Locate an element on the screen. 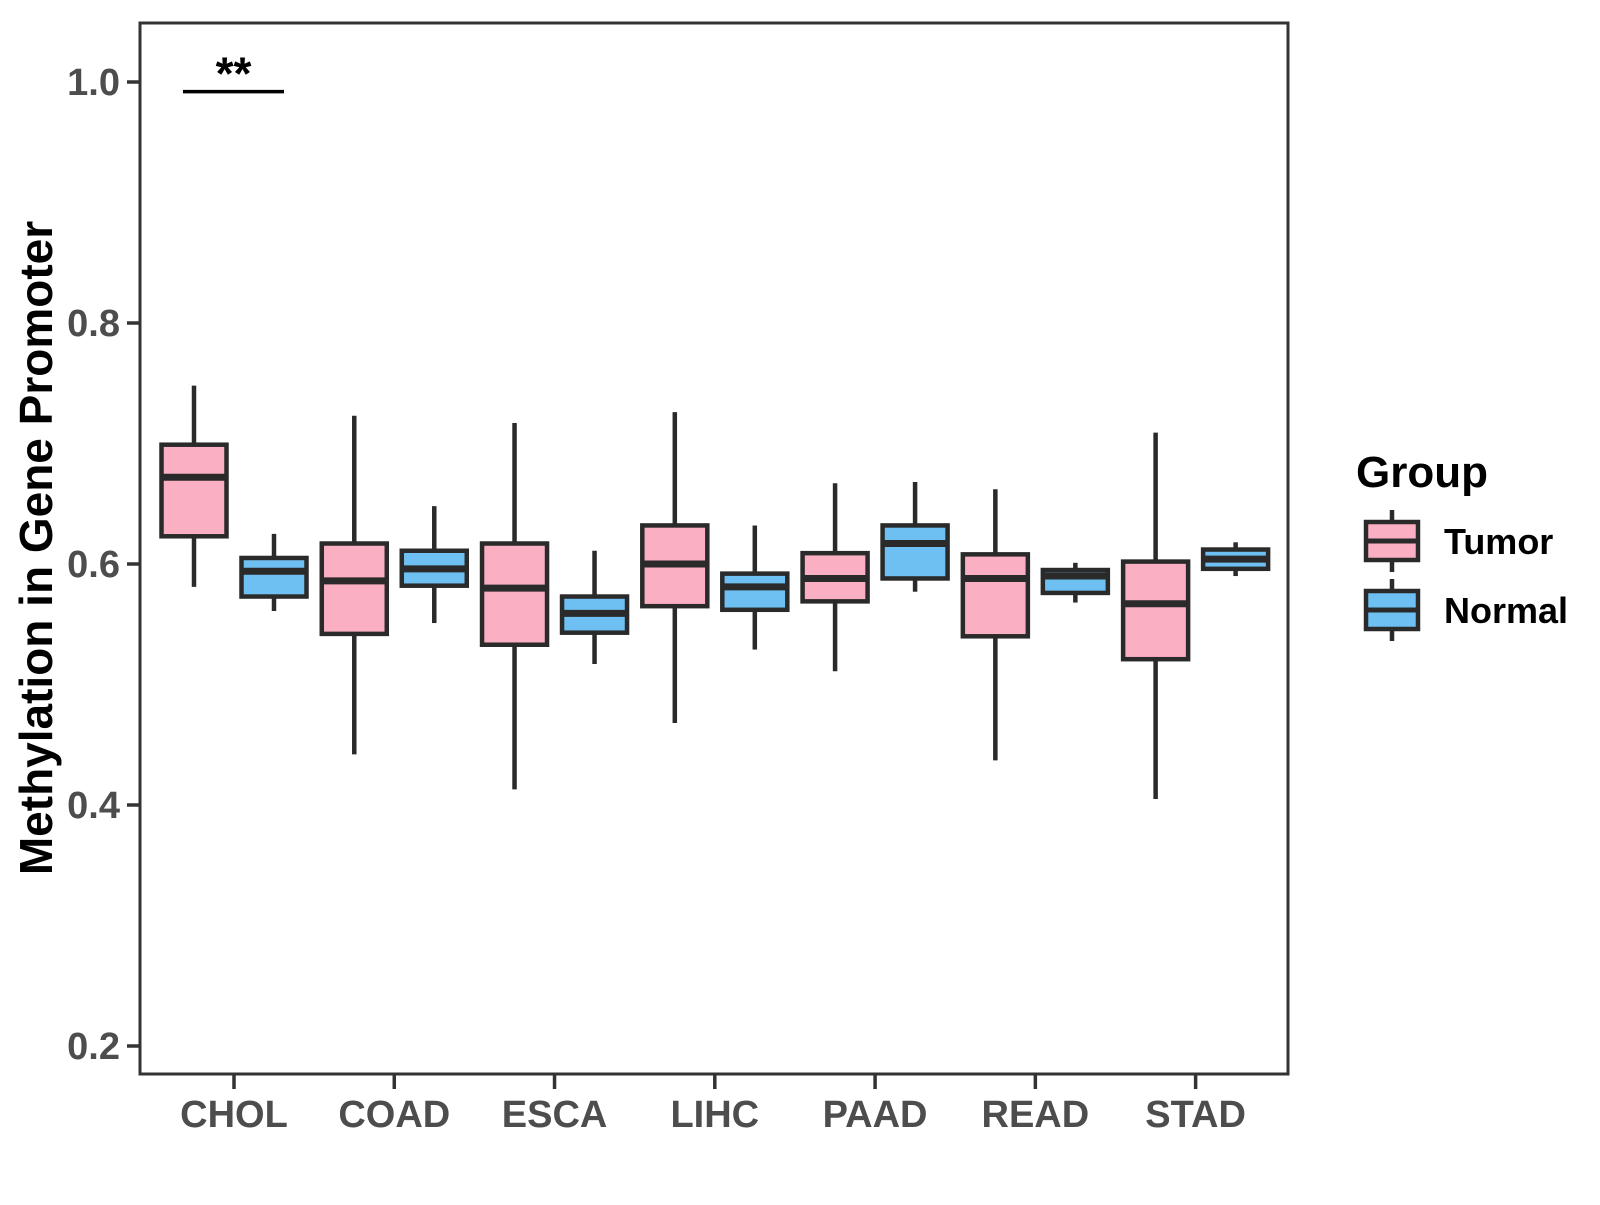  legend-entry-normal: Normal is located at coordinates (1465, 610).